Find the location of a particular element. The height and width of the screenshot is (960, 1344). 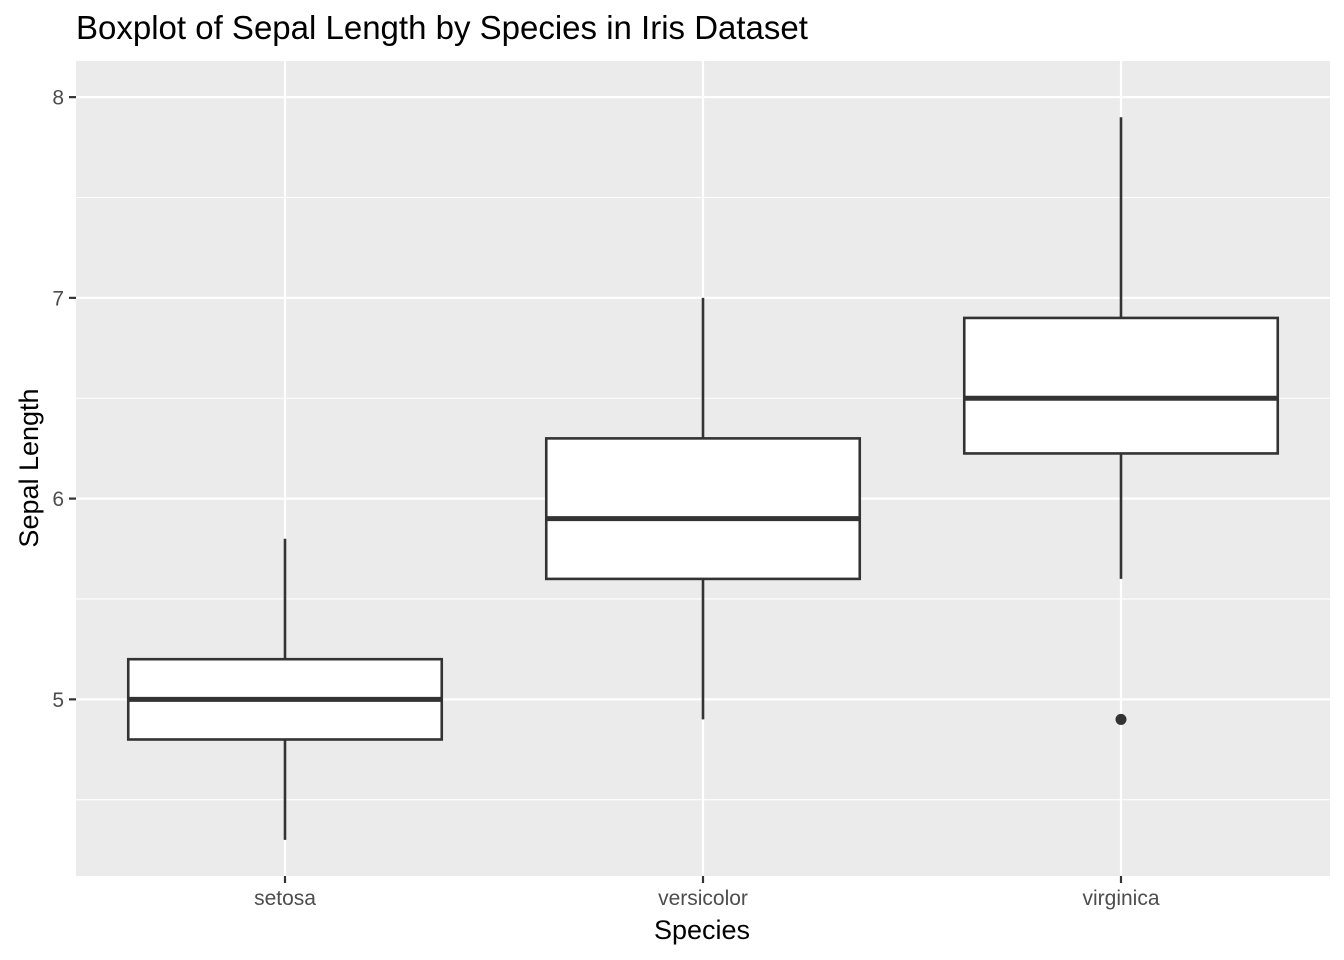

x-tick-label: versicolor is located at coordinates (703, 898).